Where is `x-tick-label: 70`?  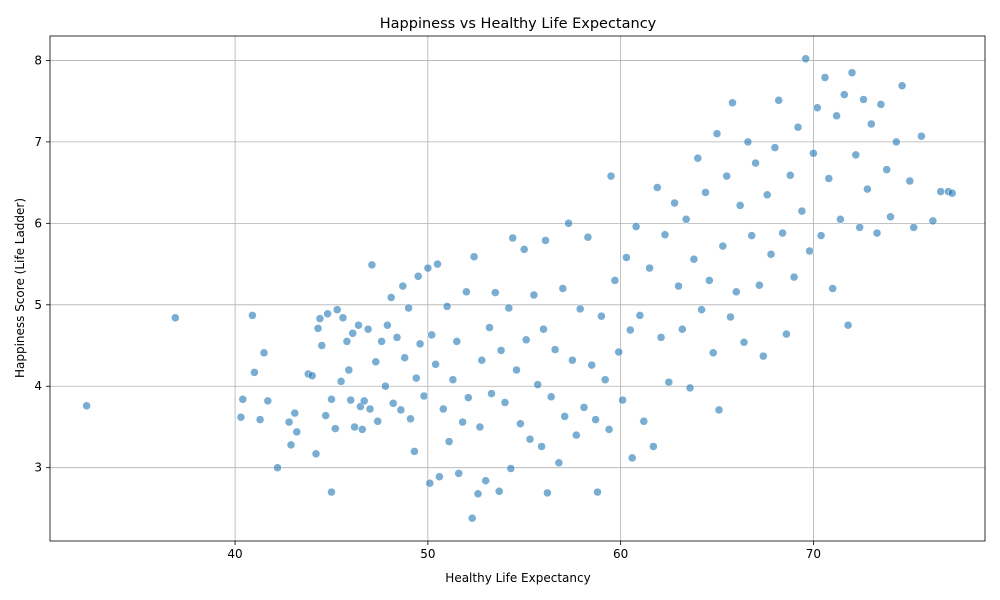
x-tick-label: 70 is located at coordinates (813, 554).